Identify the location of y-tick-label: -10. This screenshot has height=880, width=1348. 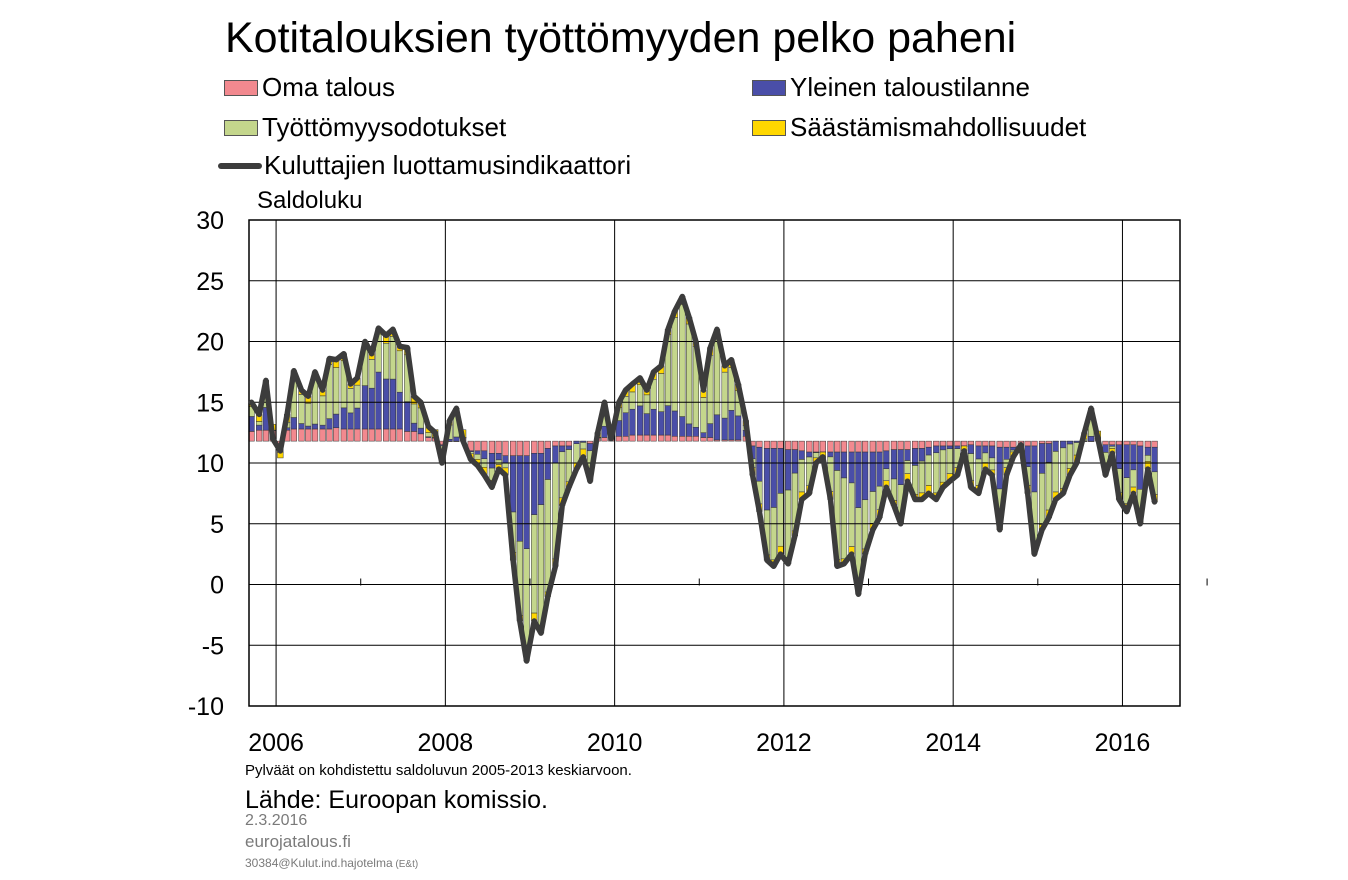
(206, 707).